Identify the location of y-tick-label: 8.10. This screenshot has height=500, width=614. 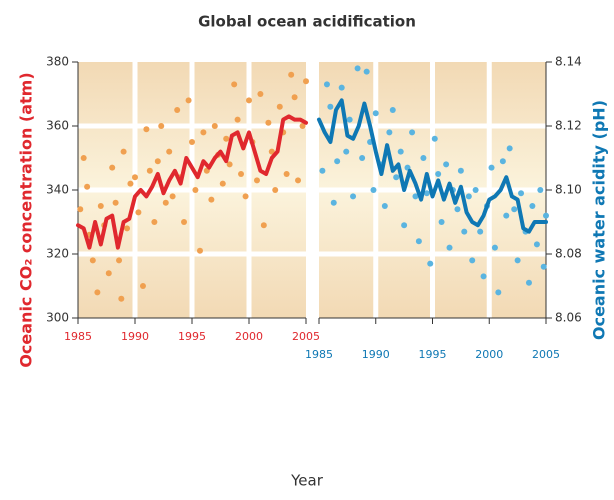
(568, 190).